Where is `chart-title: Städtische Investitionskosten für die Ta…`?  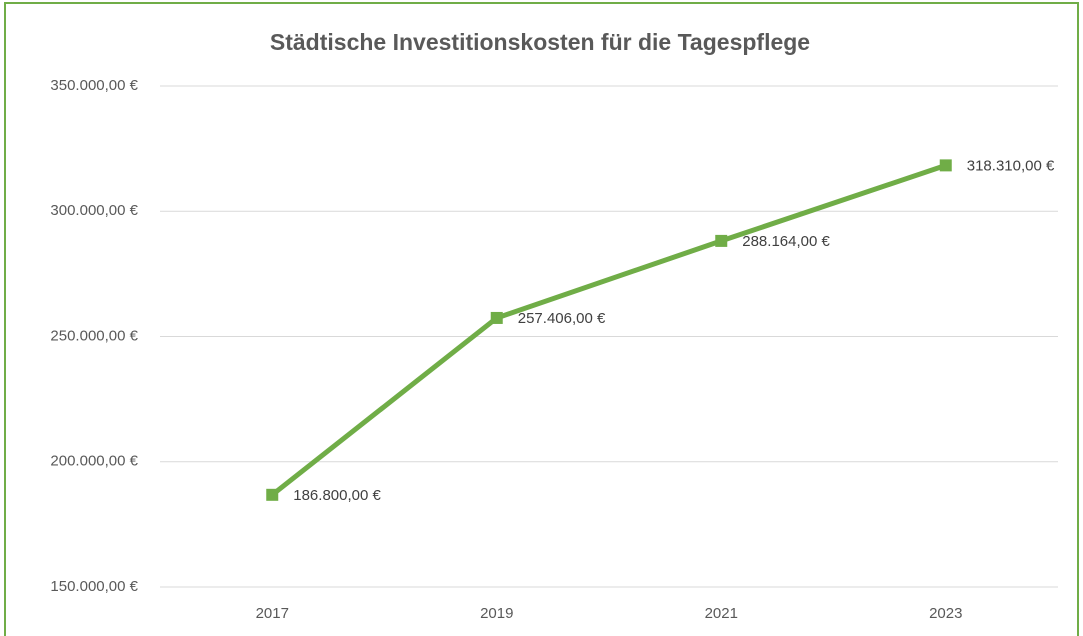 chart-title: Städtische Investitionskosten für die Ta… is located at coordinates (540, 42).